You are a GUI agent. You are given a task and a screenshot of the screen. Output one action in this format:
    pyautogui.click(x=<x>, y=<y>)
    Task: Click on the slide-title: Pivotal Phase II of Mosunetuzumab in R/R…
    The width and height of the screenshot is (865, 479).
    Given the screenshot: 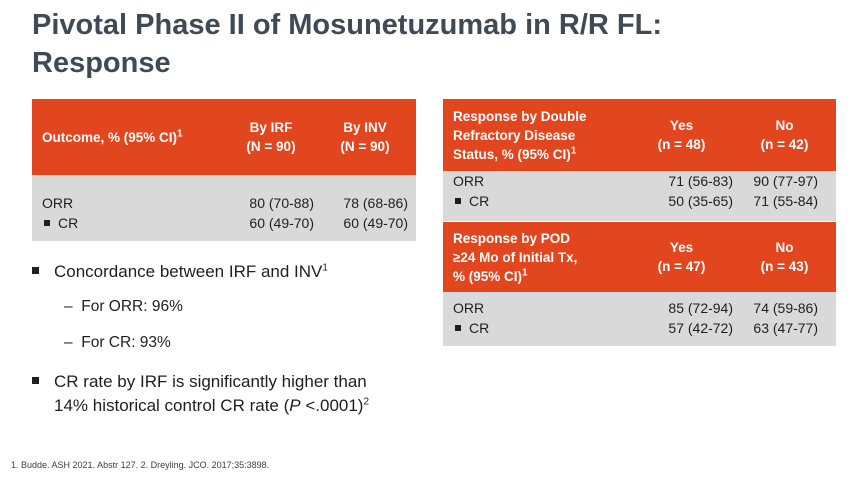 What is the action you would take?
    pyautogui.click(x=412, y=44)
    